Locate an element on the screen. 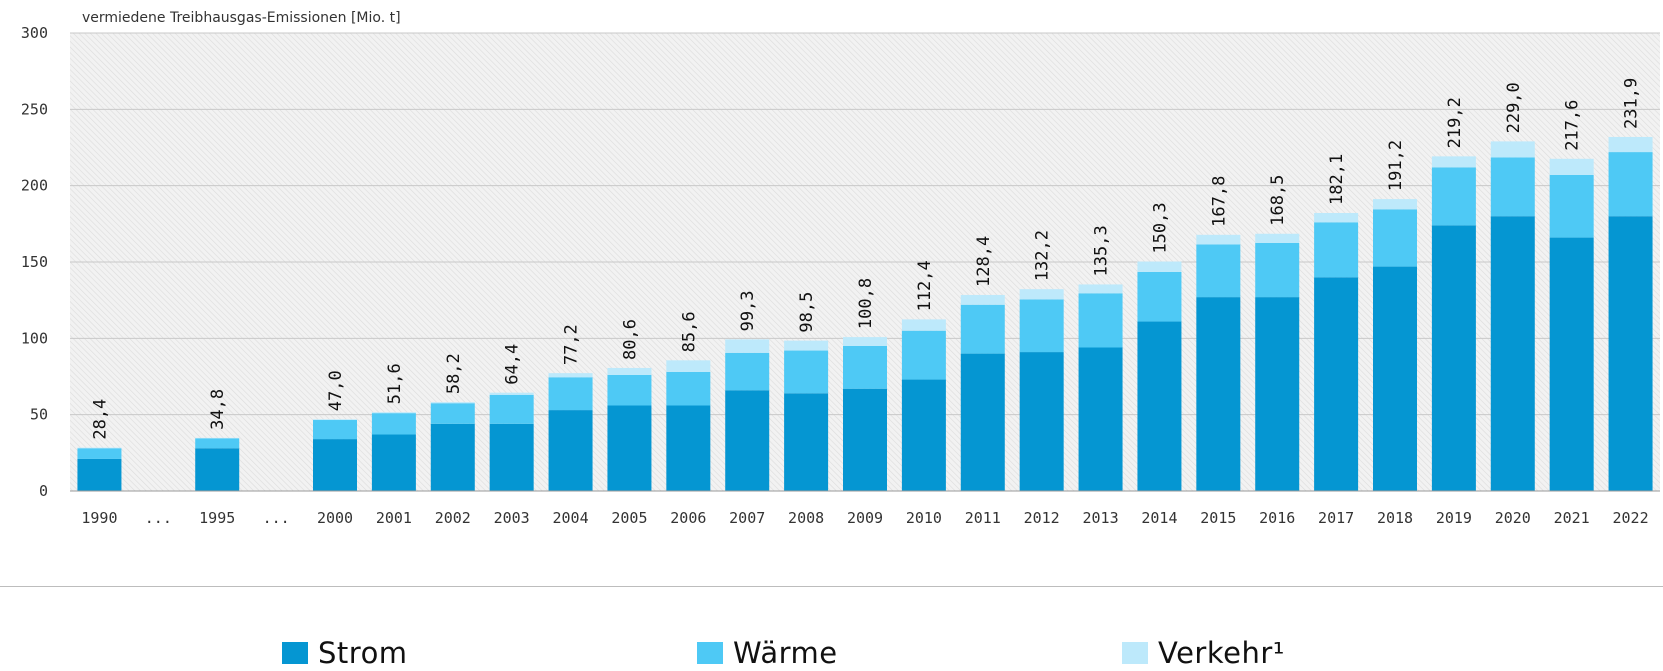  legend-swatch-strom is located at coordinates (295, 653).